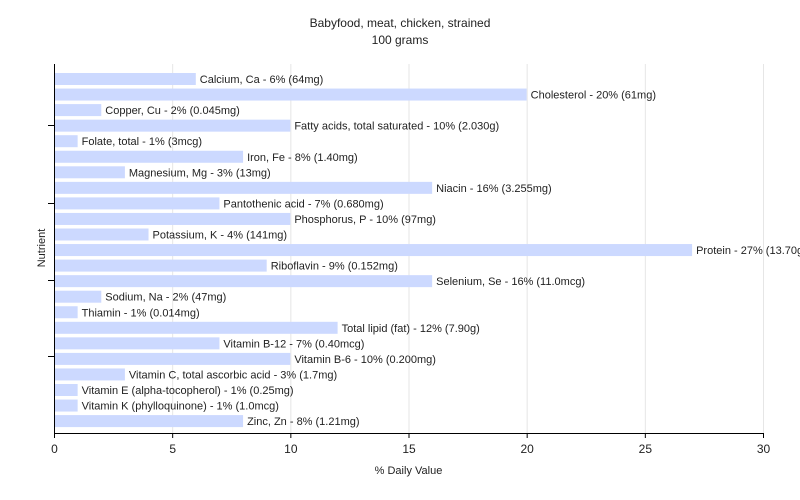 Image resolution: width=800 pixels, height=500 pixels. What do you see at coordinates (593, 96) in the screenshot?
I see `bar-label: Cholesterol - 20% (61mg)` at bounding box center [593, 96].